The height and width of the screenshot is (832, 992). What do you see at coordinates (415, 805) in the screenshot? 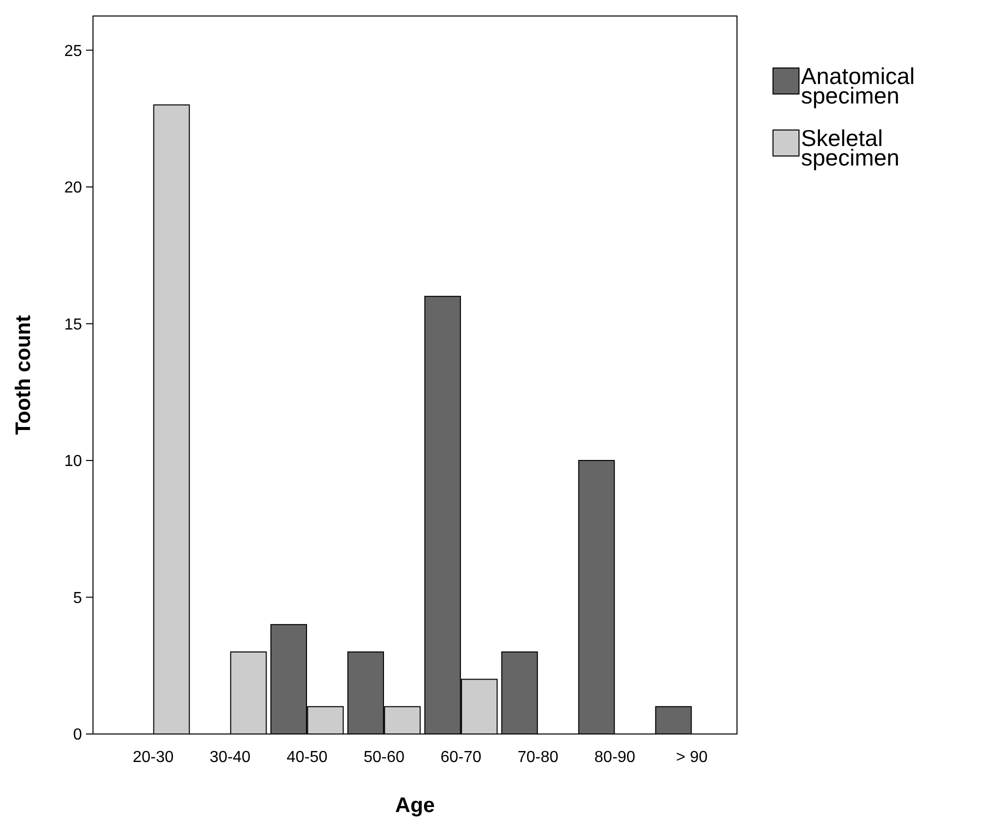
I see `x-axis-title: Age` at bounding box center [415, 805].